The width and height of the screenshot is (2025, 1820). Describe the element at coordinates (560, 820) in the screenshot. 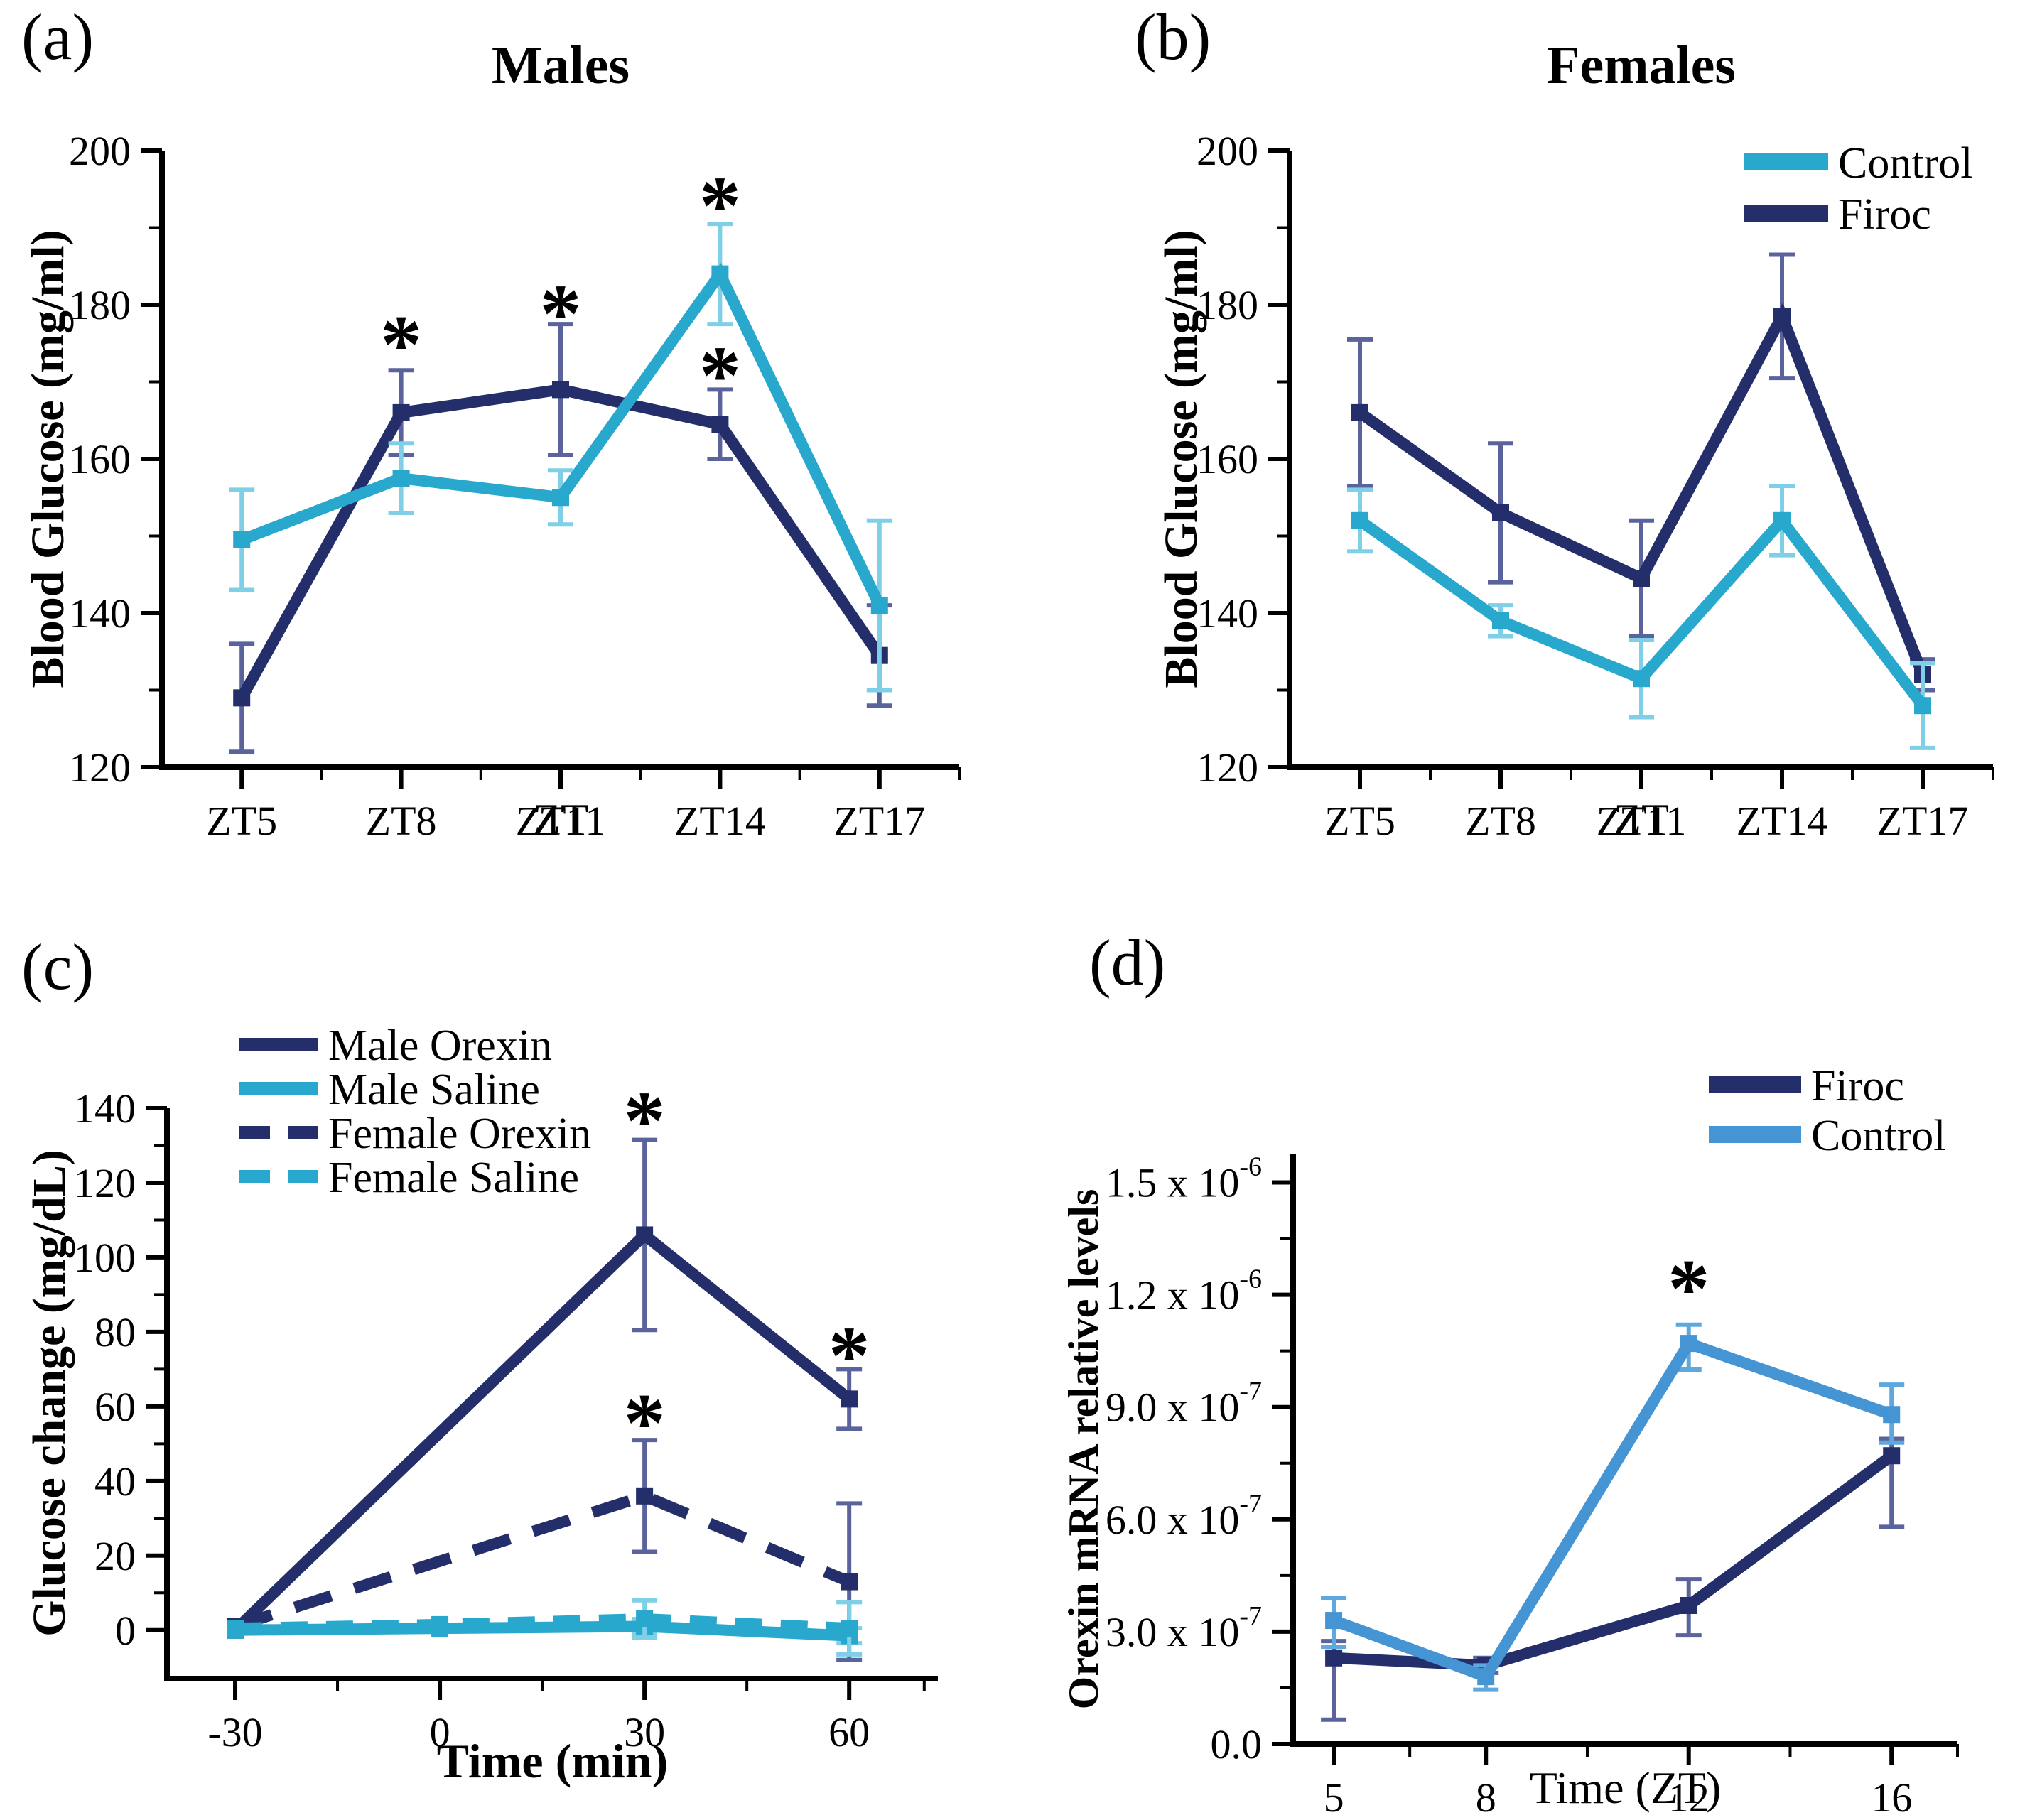

I see `x-axis-label-a: ZT` at that location.